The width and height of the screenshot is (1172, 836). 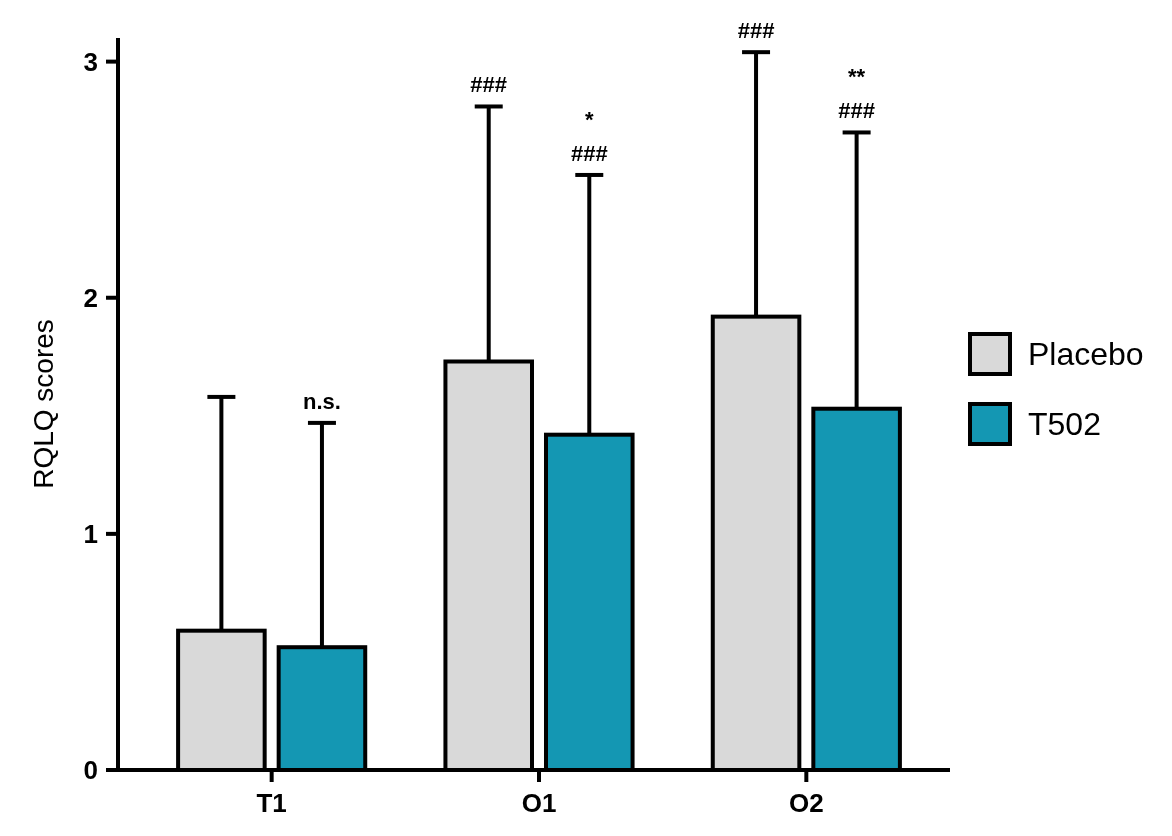 I want to click on x-tick-label: T1, so click(x=271, y=803).